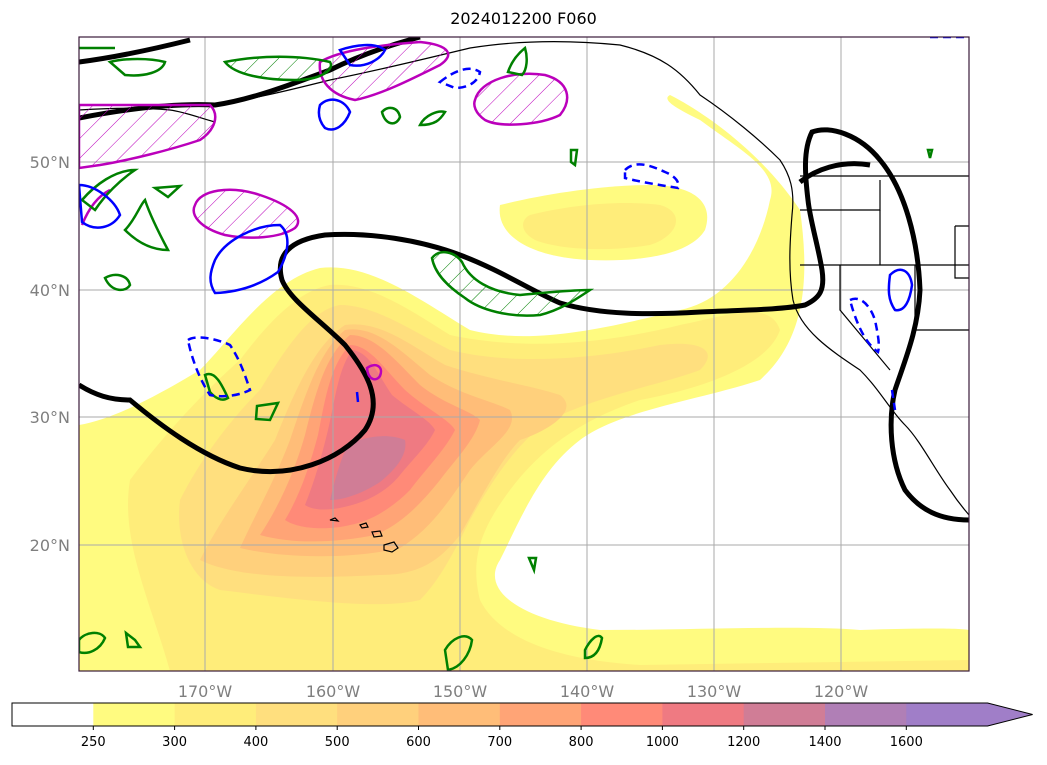 This screenshot has height=765, width=1047. I want to click on colorbar-tick-label: 300, so click(174, 742).